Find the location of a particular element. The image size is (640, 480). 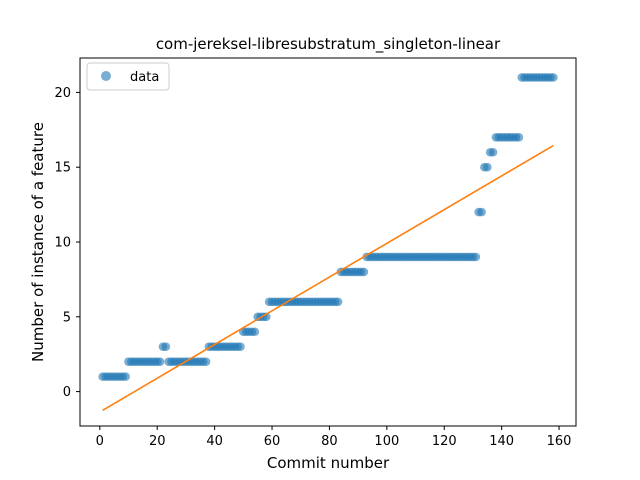

x-tick-label: 120 is located at coordinates (444, 441).